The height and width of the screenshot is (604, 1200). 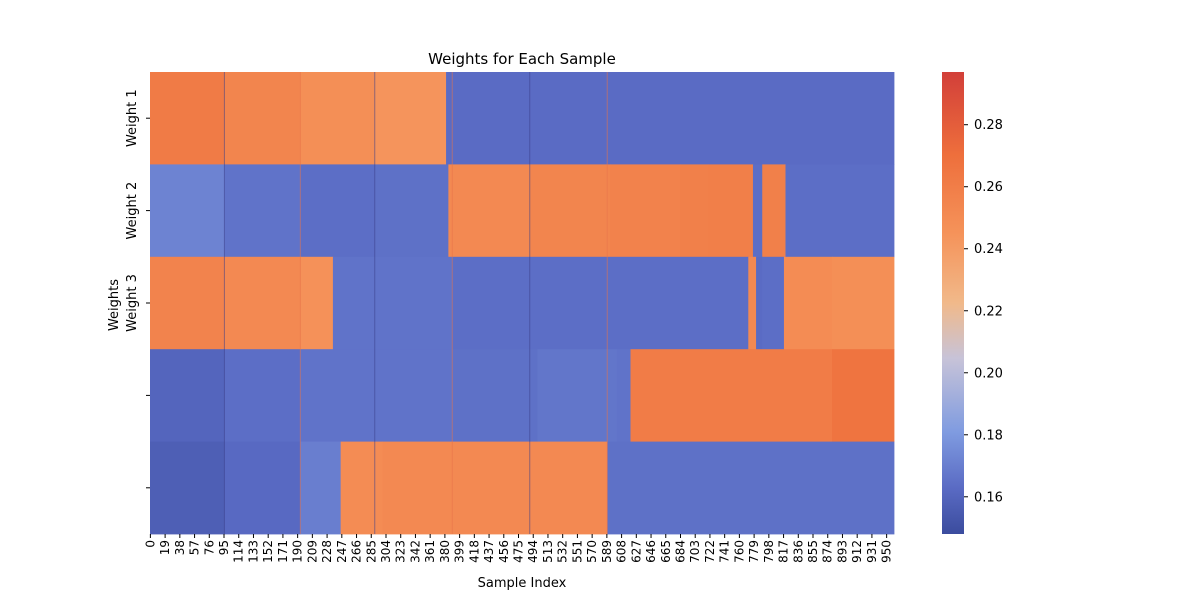 I want to click on x-tick-label: 475, so click(x=519, y=551).